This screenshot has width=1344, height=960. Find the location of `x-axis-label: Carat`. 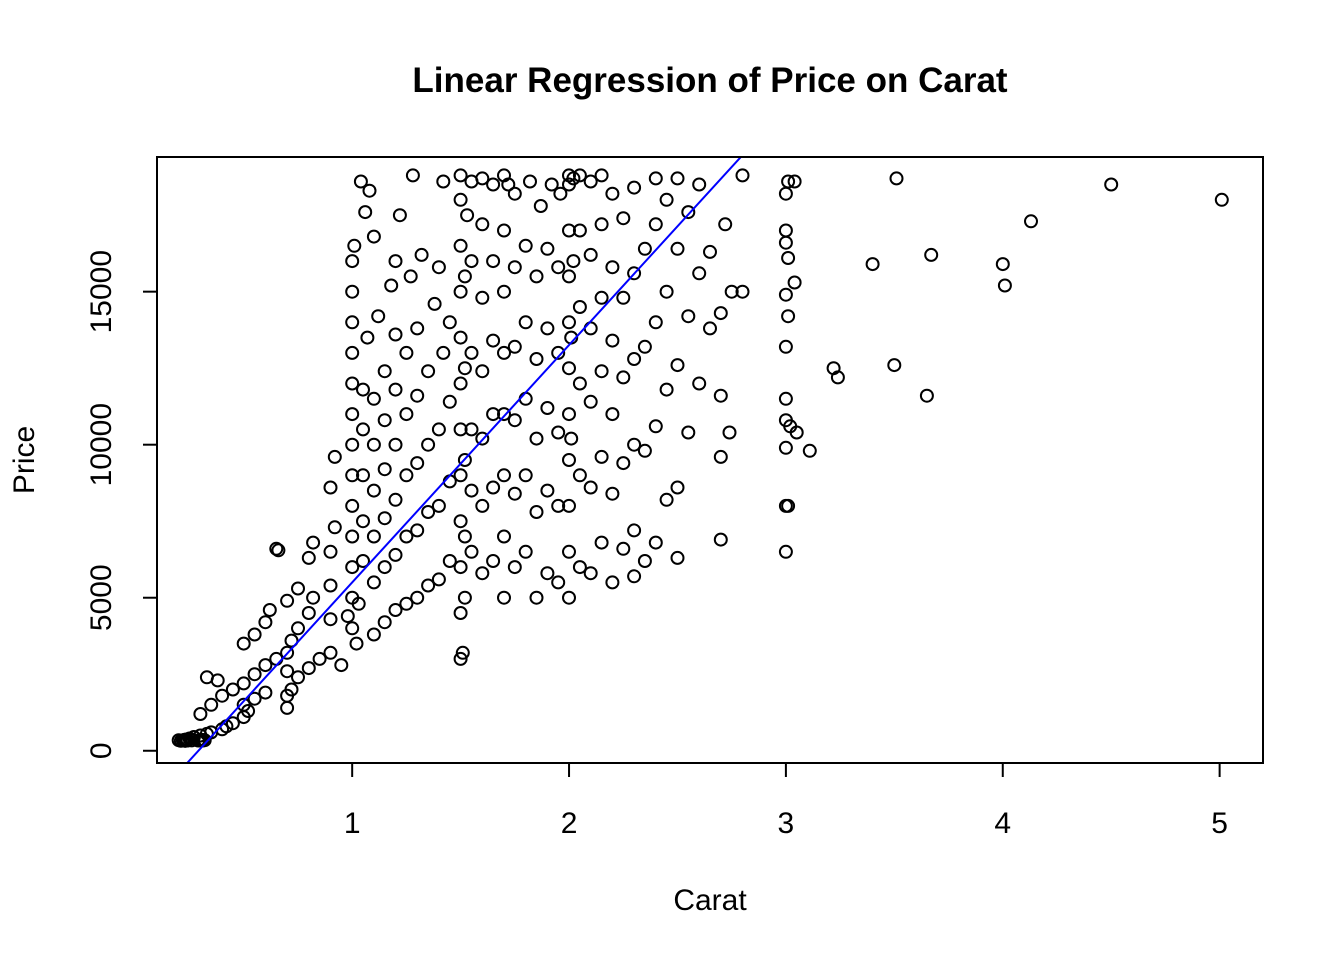

x-axis-label: Carat is located at coordinates (710, 900).